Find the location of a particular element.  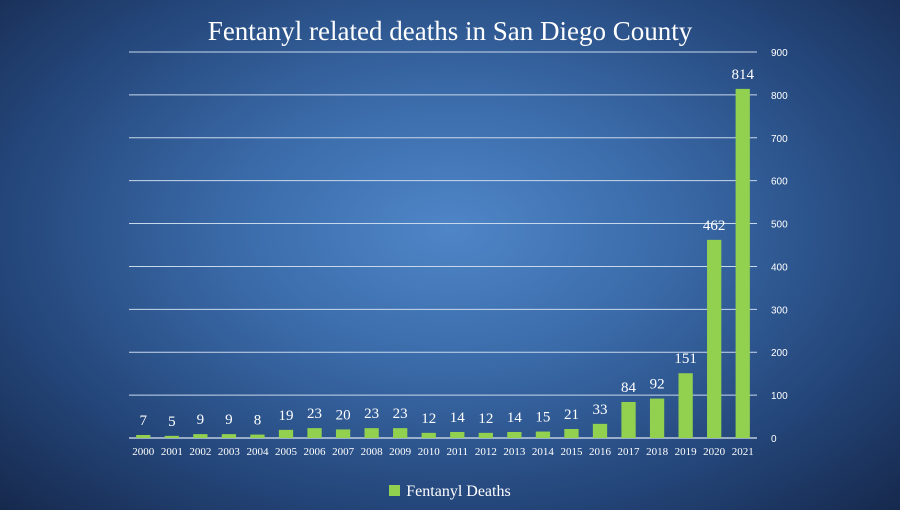

y-tick-label: 700 is located at coordinates (779, 139).